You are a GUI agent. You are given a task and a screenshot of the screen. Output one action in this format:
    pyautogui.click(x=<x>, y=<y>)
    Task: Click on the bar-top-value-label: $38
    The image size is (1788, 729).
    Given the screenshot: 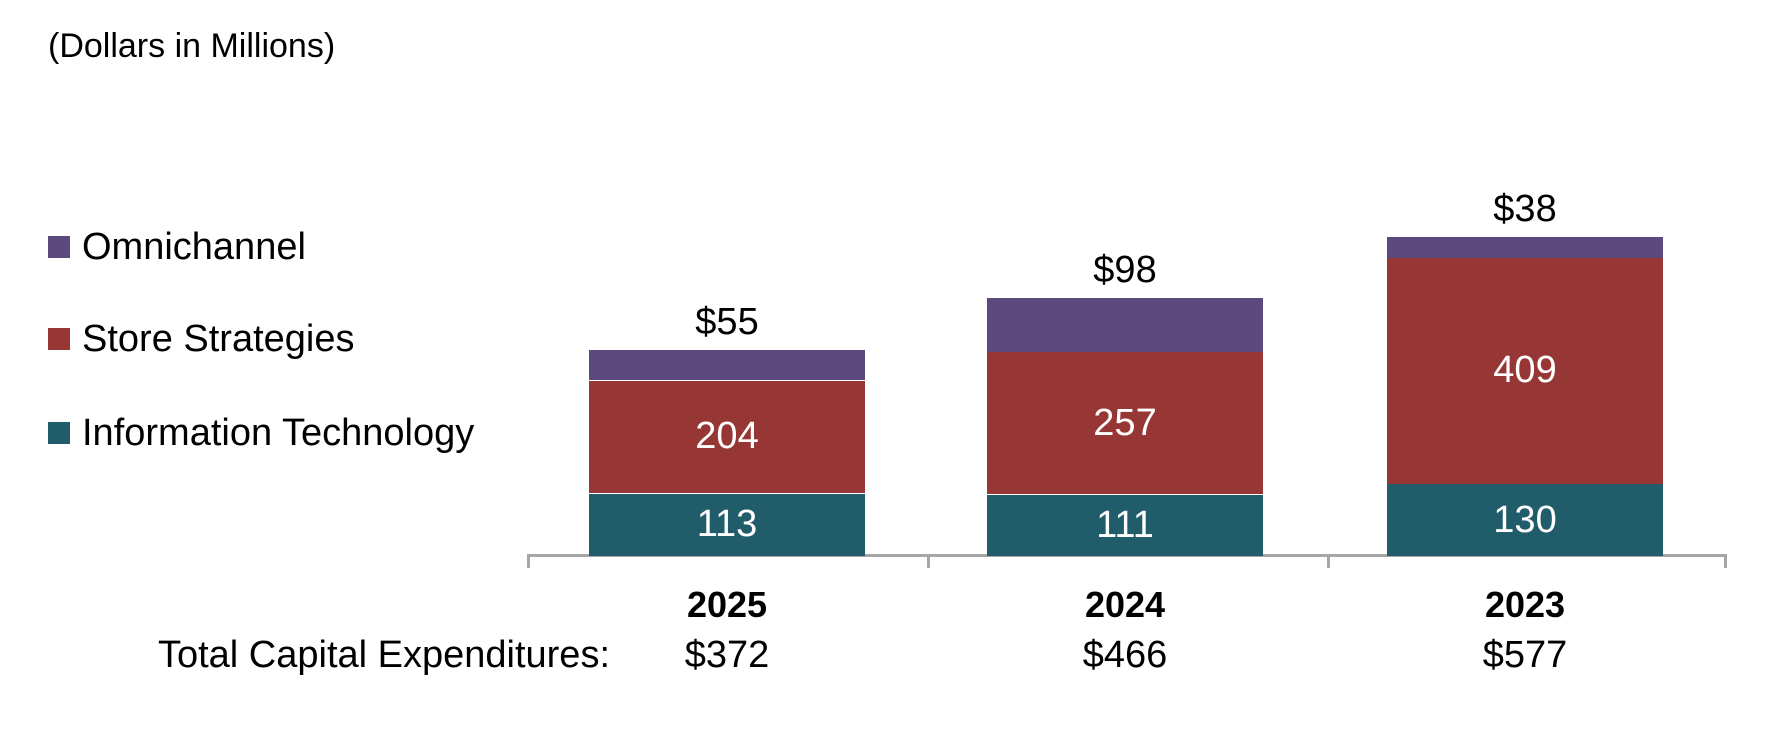 What is the action you would take?
    pyautogui.click(x=1525, y=208)
    